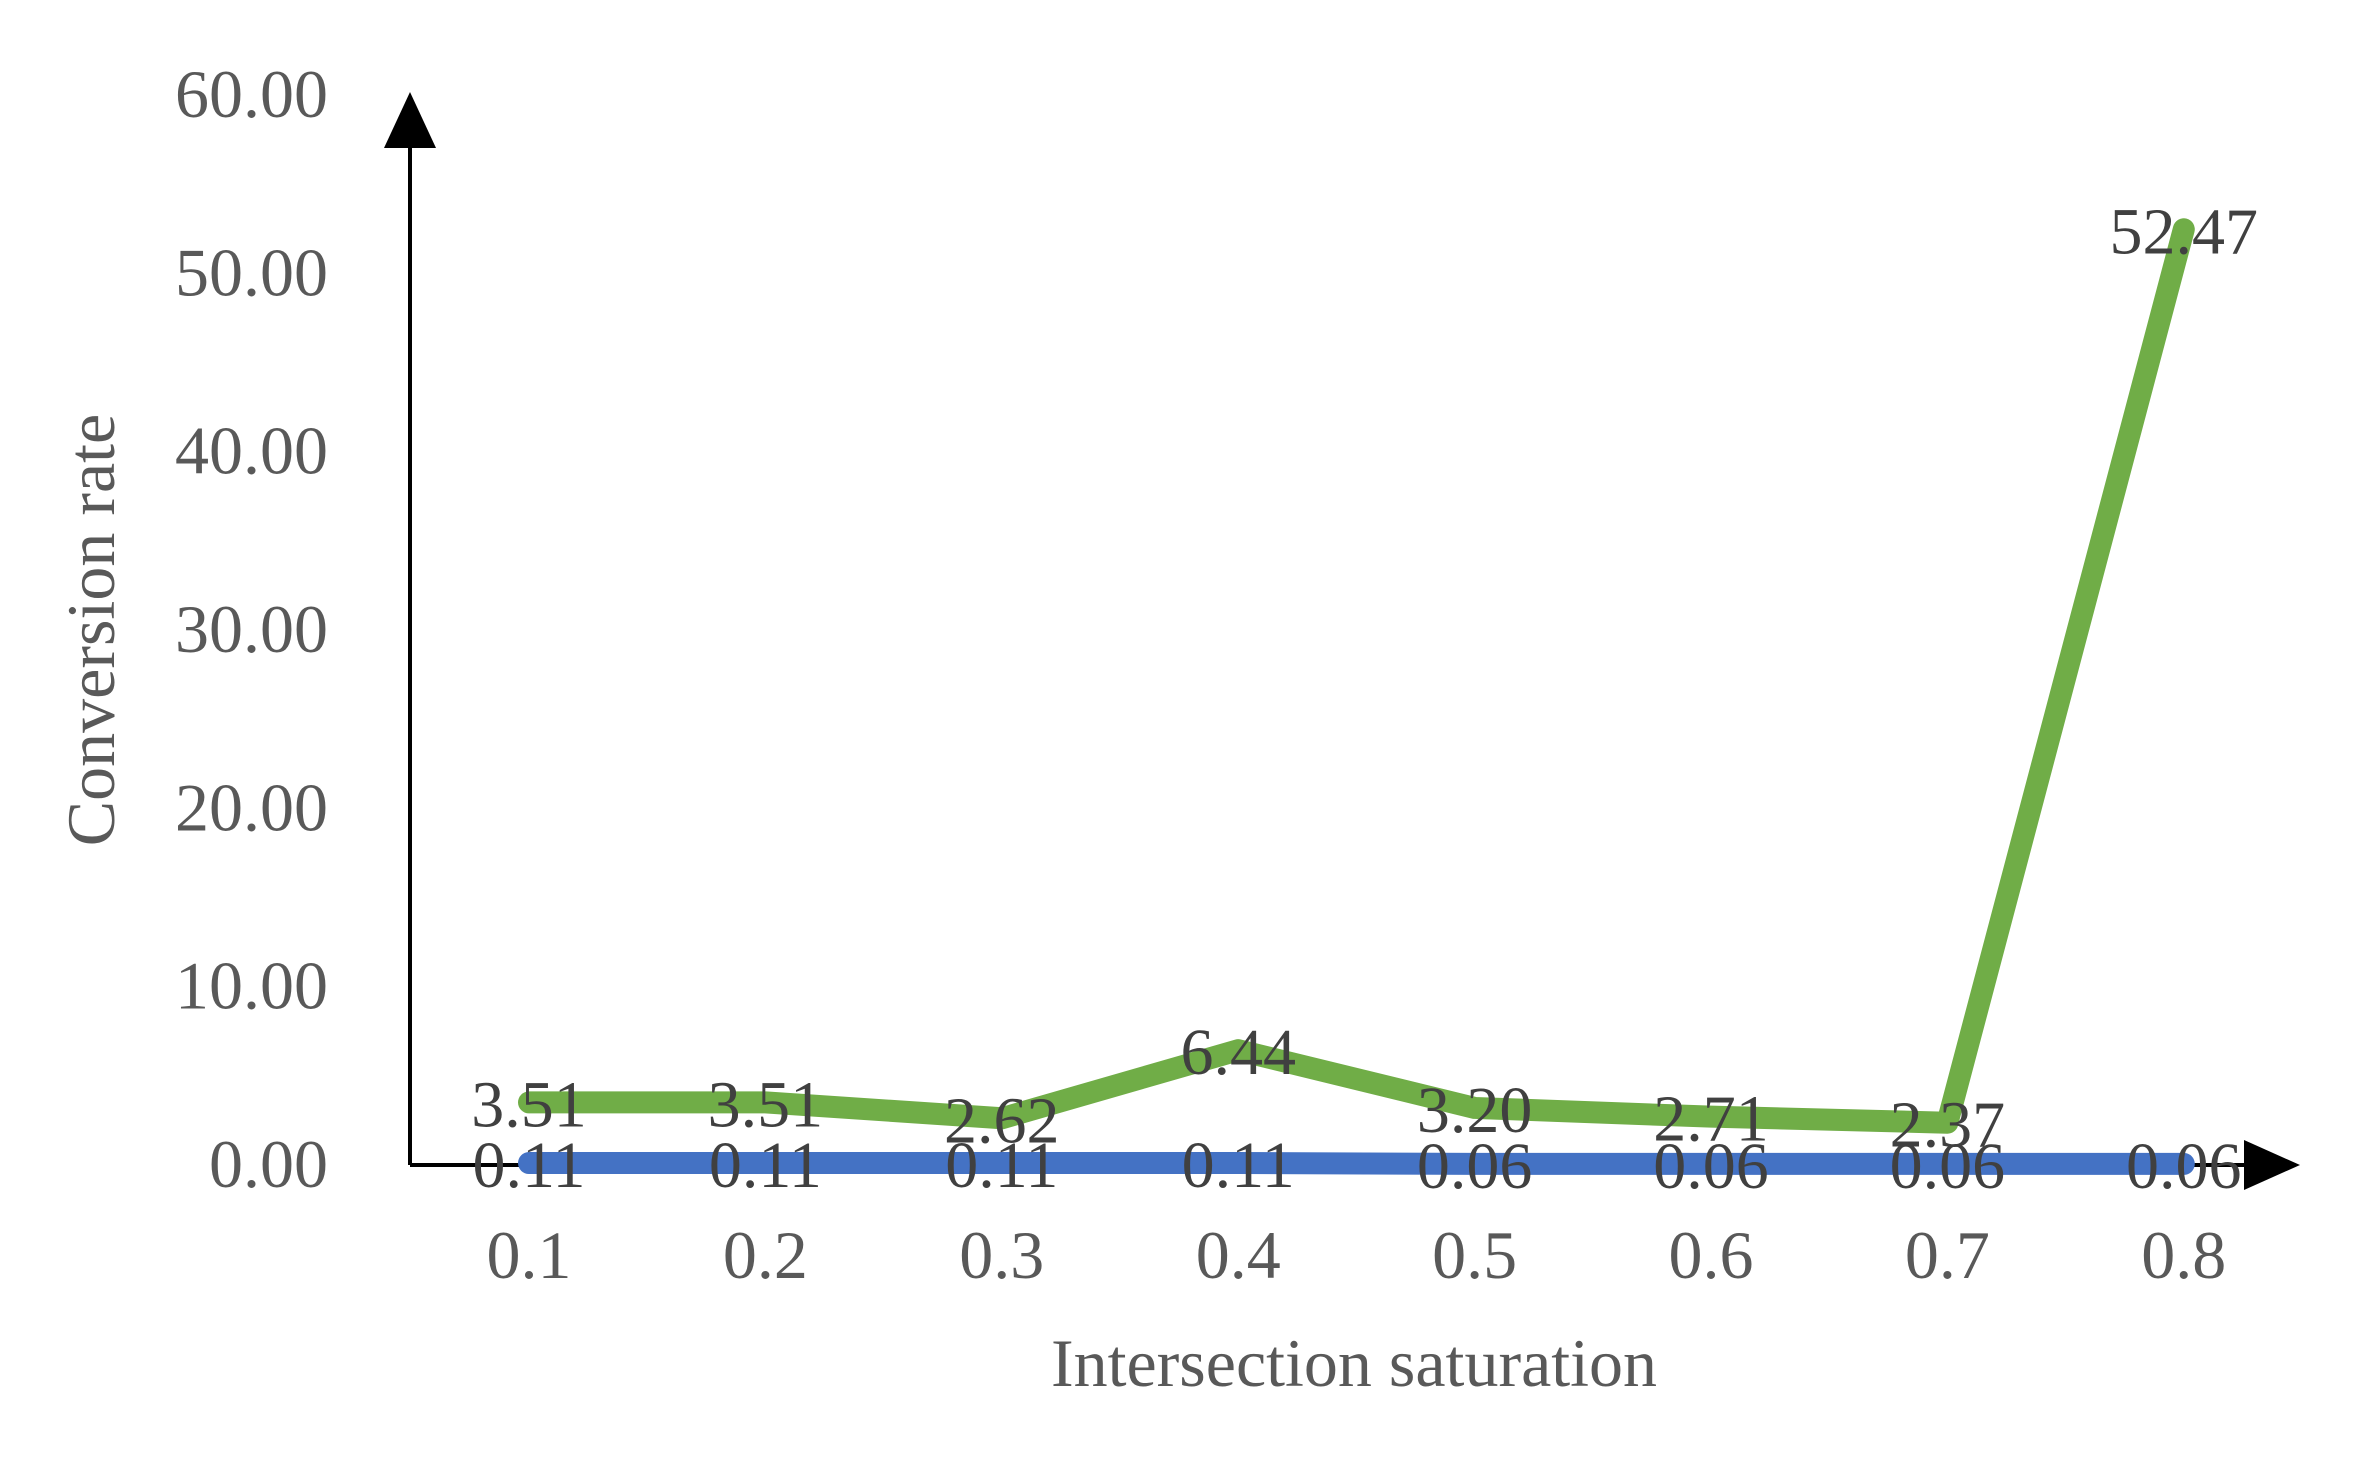 This screenshot has height=1462, width=2368. I want to click on x-tick-label: 0.1, so click(529, 1255).